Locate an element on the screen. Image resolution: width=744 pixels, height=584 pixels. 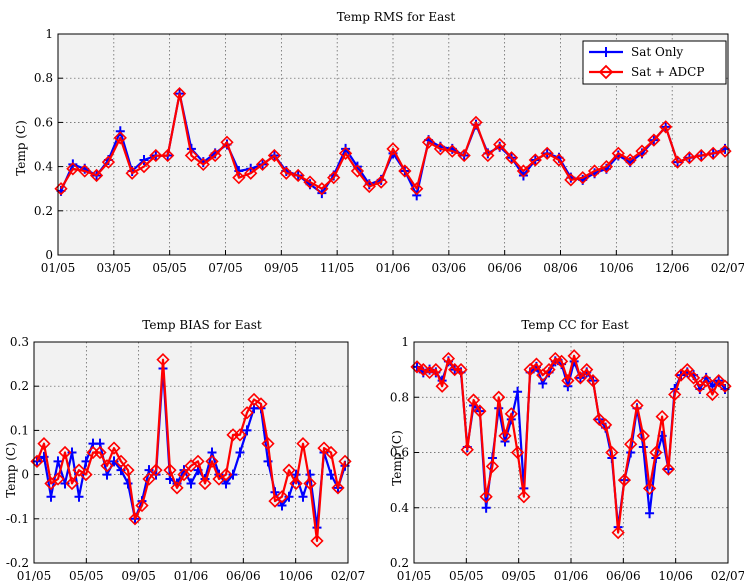
cc-ytick-label: 1 is located at coordinates (405, 342).